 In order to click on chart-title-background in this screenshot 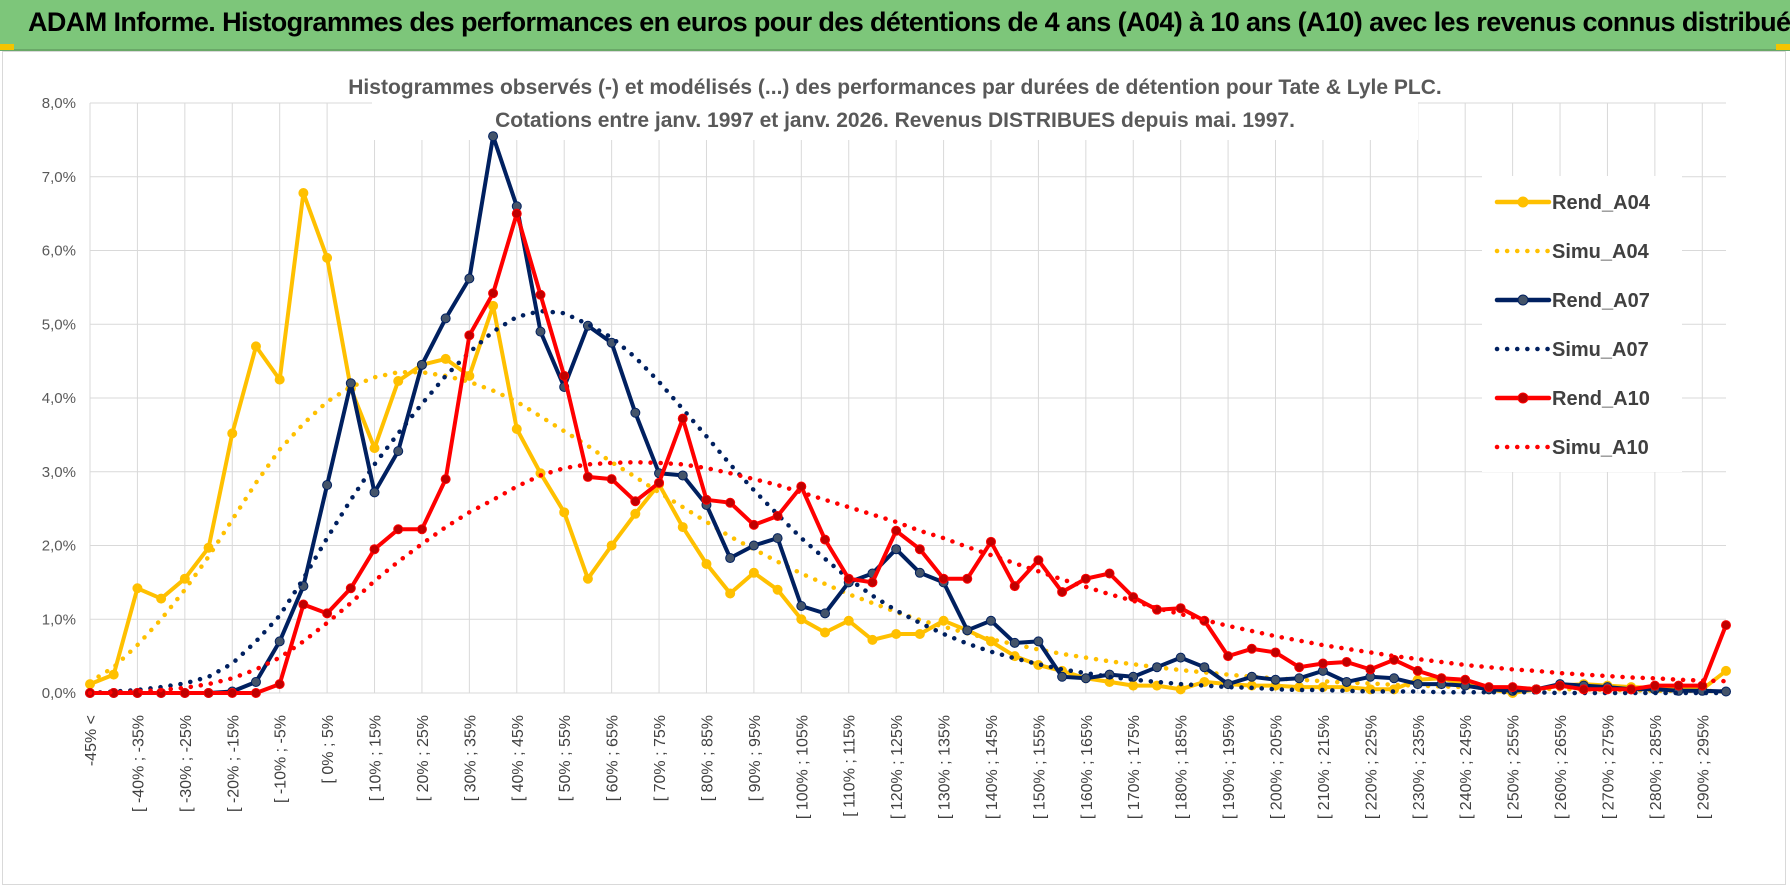, I will do `click(895, 104)`.